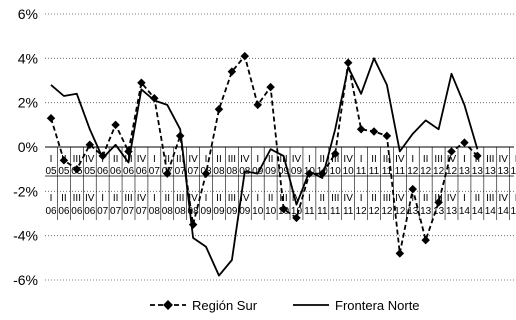 The image size is (516, 320). What do you see at coordinates (25, 147) in the screenshot?
I see `y-axis-tick-labels: 6% 4% 2% 0% -2% -4% -6%` at bounding box center [25, 147].